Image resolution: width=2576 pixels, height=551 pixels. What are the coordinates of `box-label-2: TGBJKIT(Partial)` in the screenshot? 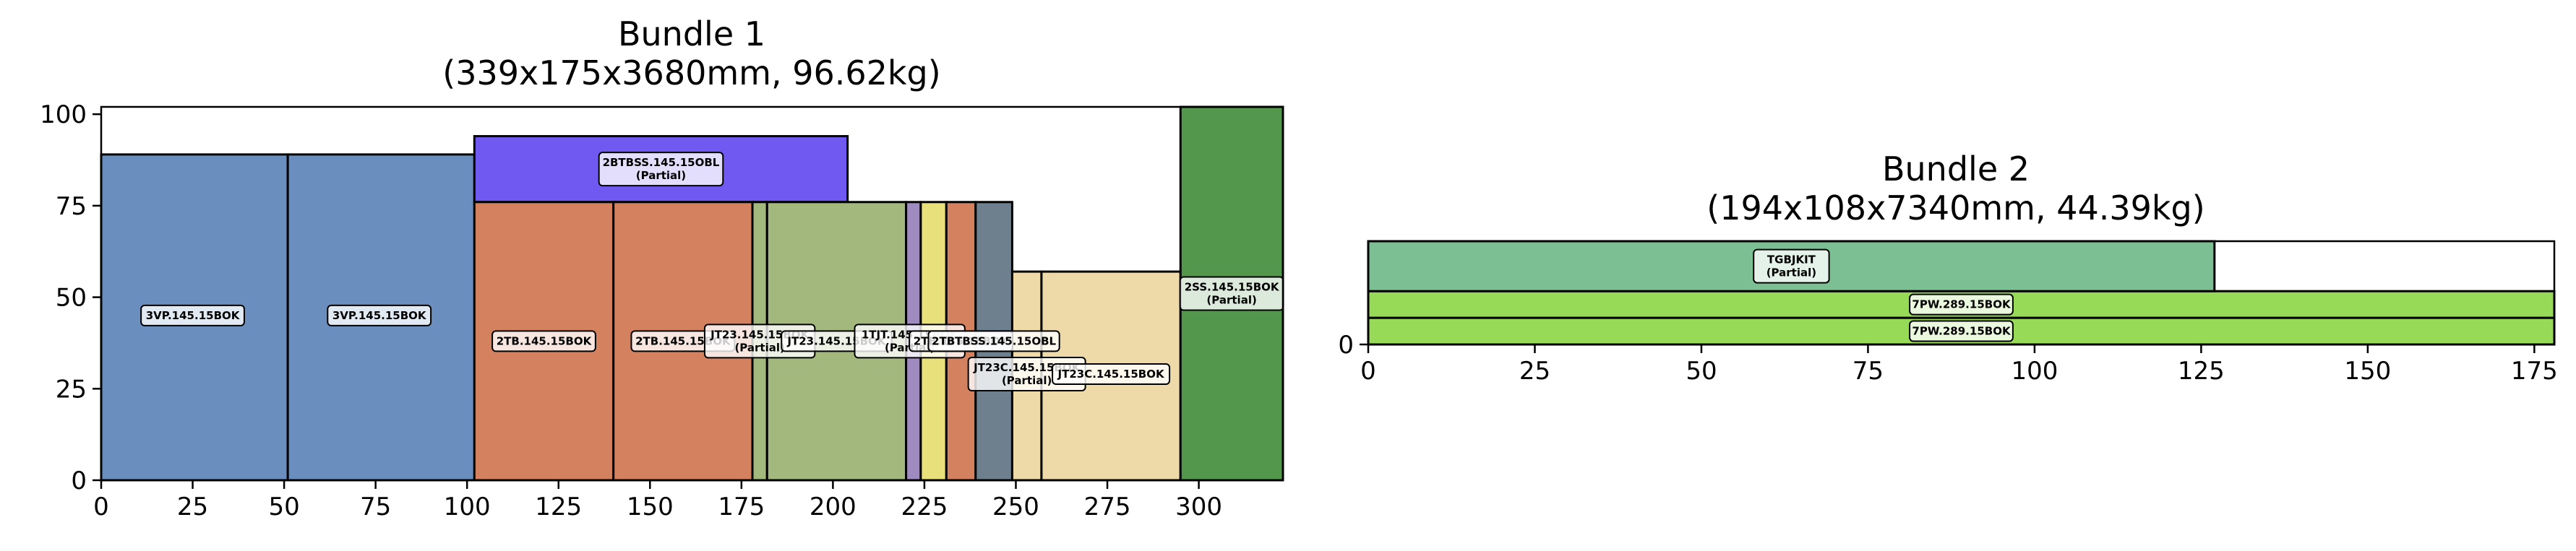 It's located at (1792, 266).